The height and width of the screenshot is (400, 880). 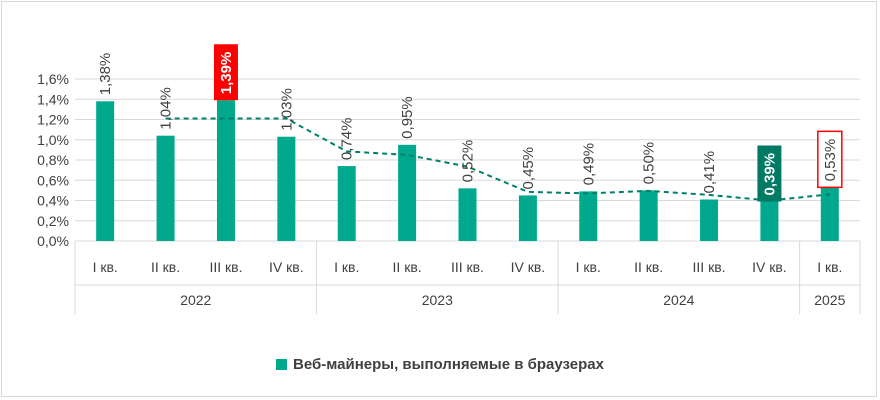 I want to click on x-group-label: 2025, so click(x=829, y=300).